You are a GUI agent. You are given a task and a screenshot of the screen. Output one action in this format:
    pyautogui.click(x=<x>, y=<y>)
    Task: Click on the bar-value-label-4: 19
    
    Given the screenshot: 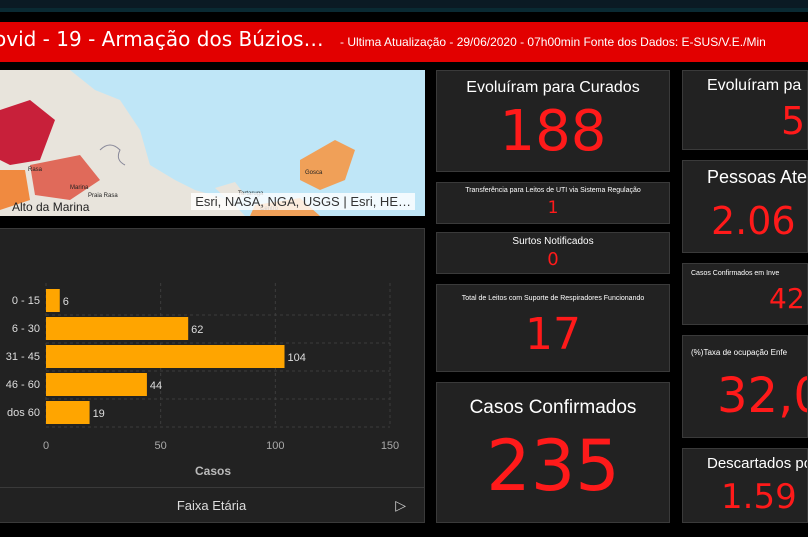 What is the action you would take?
    pyautogui.click(x=99, y=414)
    